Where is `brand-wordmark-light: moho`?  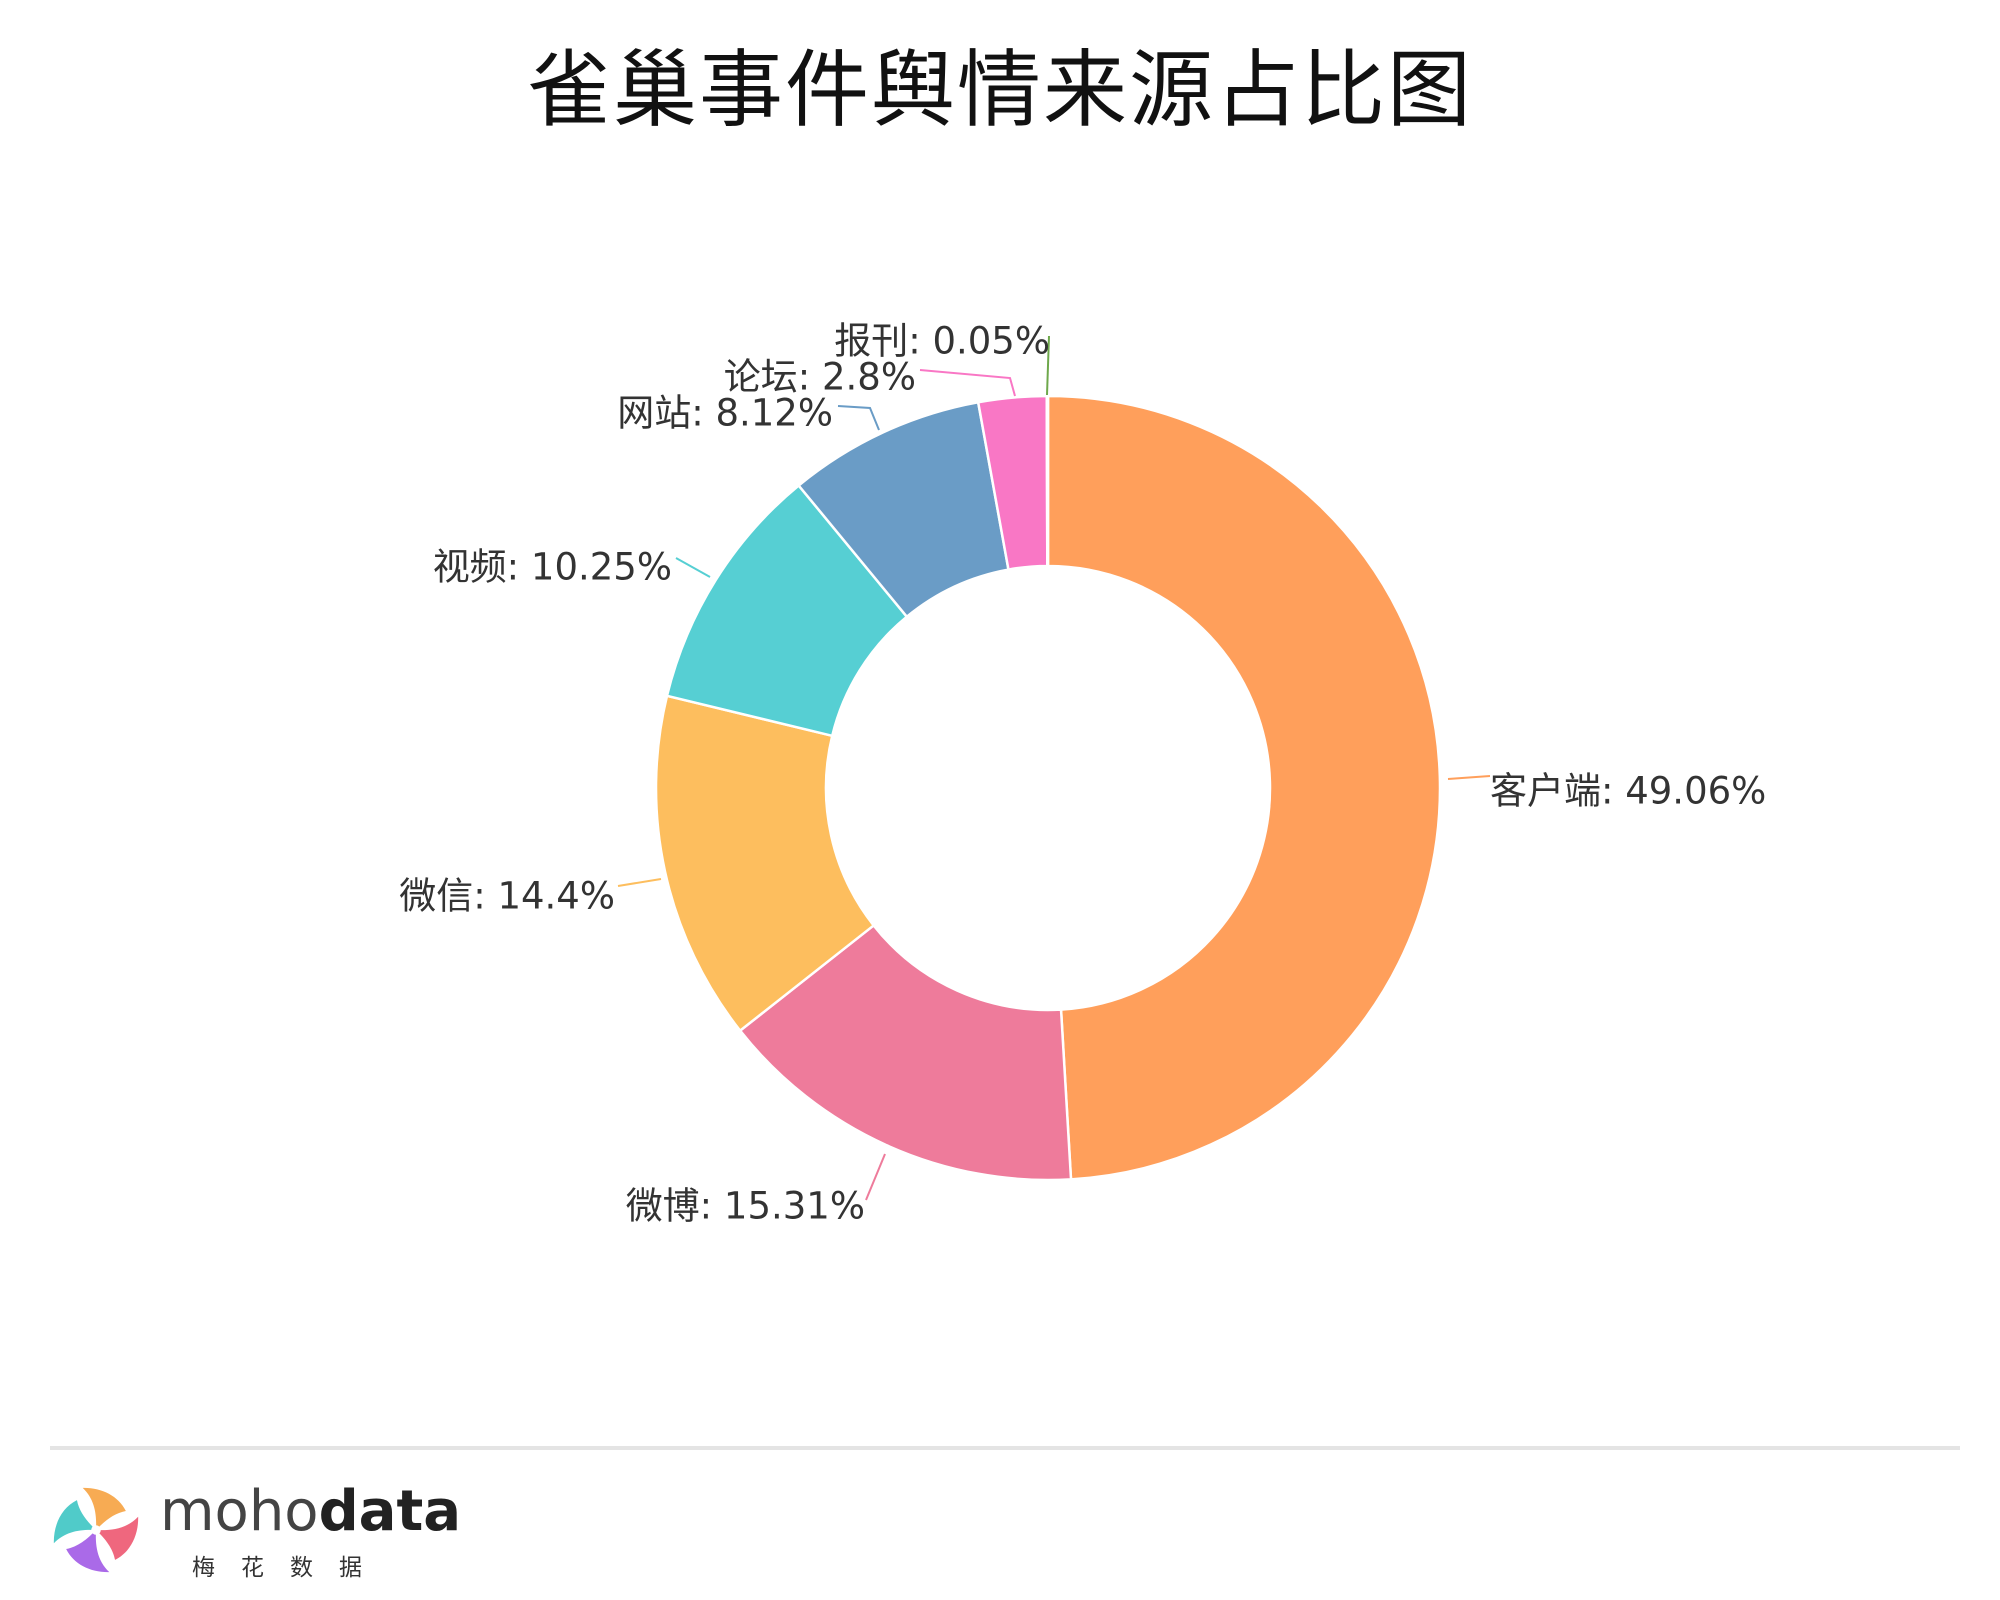
brand-wordmark-light: moho is located at coordinates (239, 1511).